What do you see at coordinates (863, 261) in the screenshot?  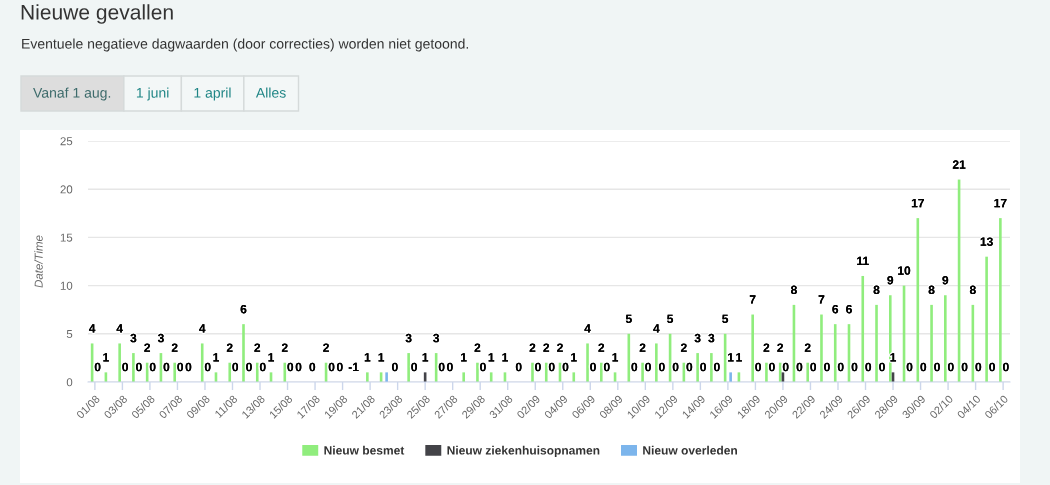 I see `data-label: 11` at bounding box center [863, 261].